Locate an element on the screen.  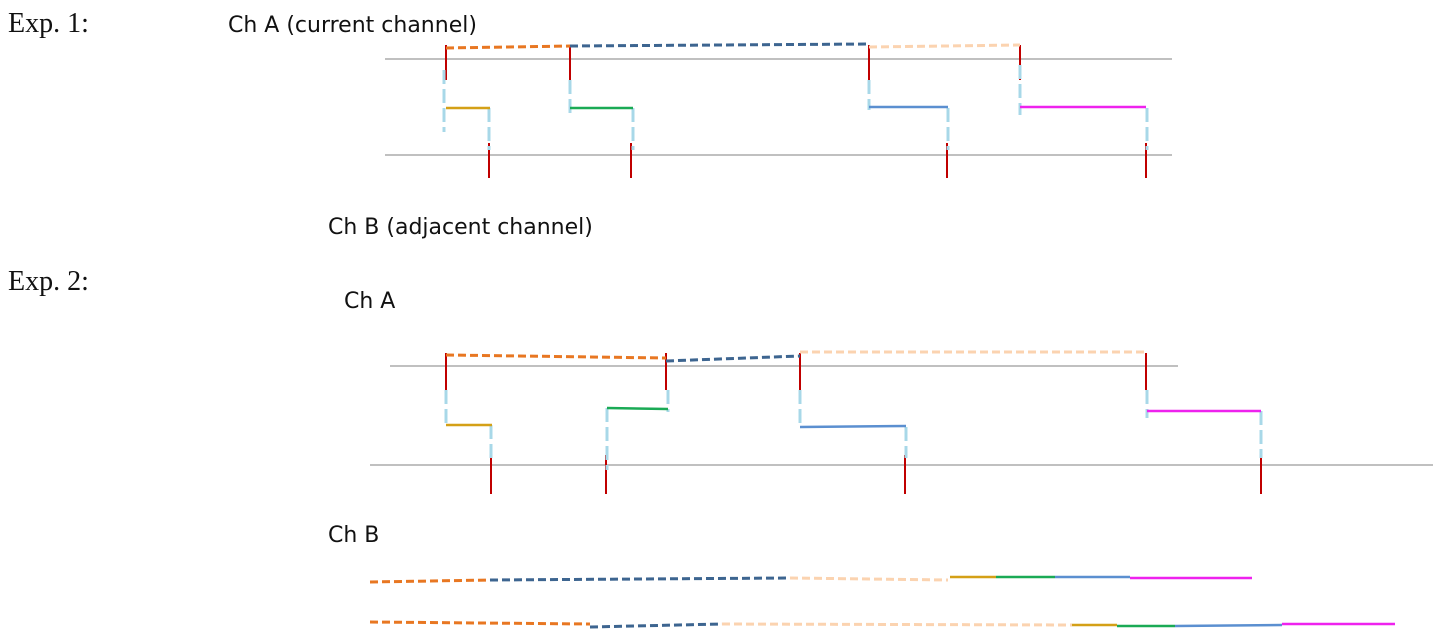
channel-label: Ch A (current channel) is located at coordinates (352, 25).